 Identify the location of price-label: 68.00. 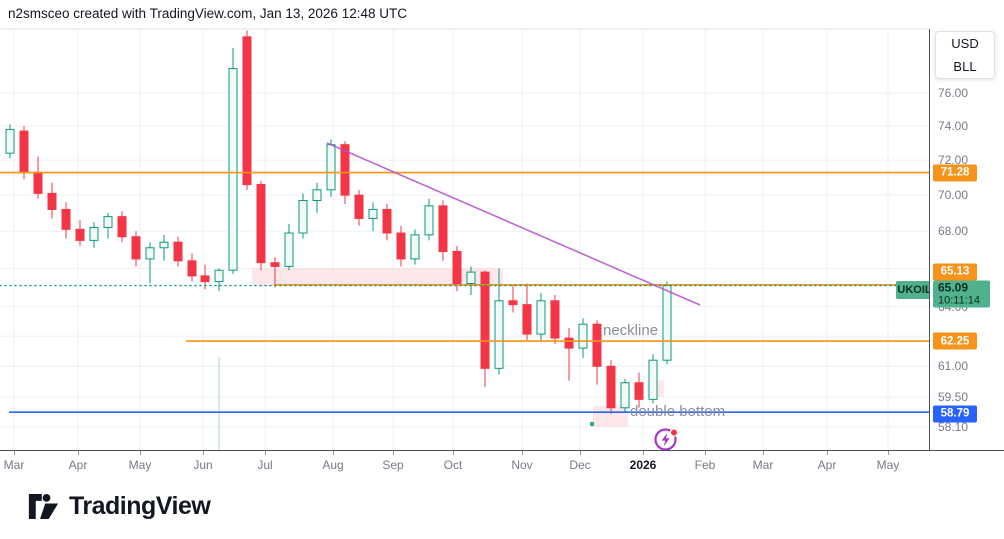
(953, 231).